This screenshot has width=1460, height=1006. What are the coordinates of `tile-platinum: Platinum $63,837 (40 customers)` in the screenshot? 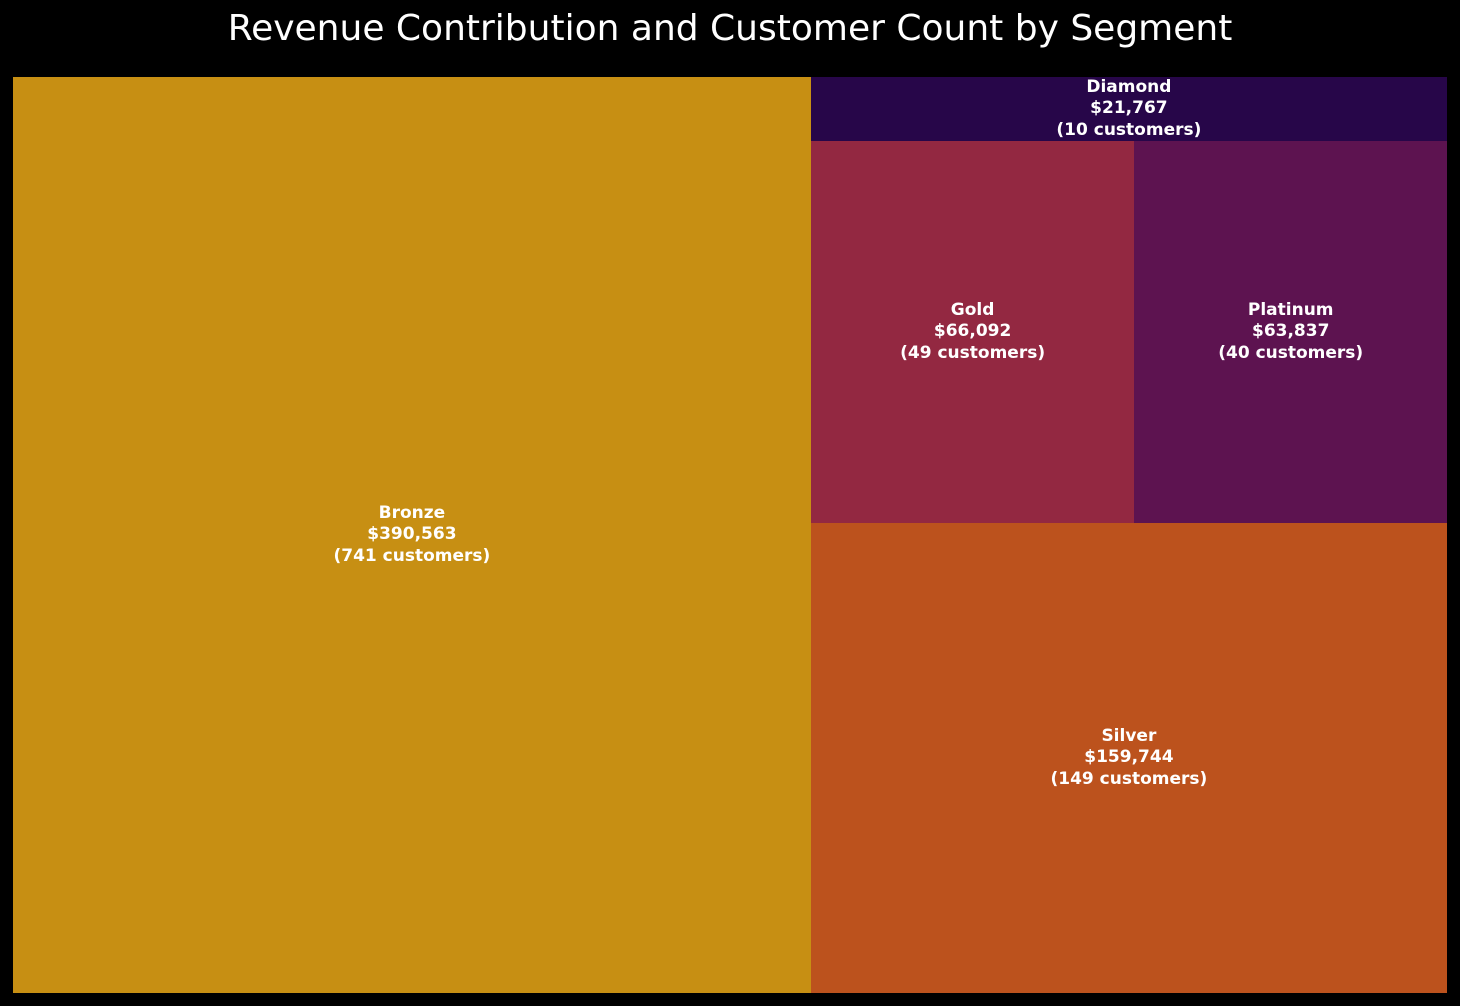 It's located at (1290, 332).